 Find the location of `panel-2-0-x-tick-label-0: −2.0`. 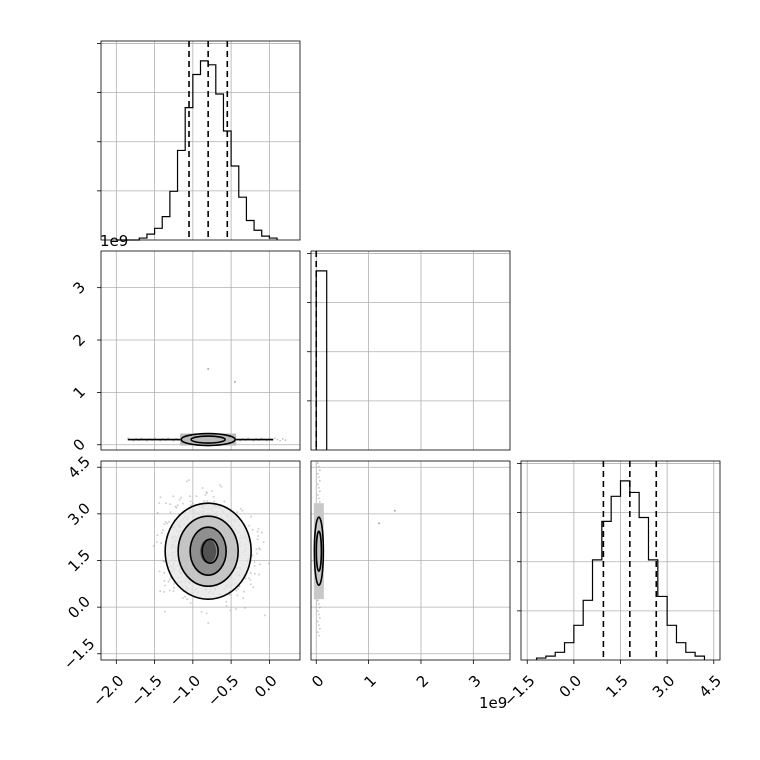

panel-2-0-x-tick-label-0: −2.0 is located at coordinates (108, 691).